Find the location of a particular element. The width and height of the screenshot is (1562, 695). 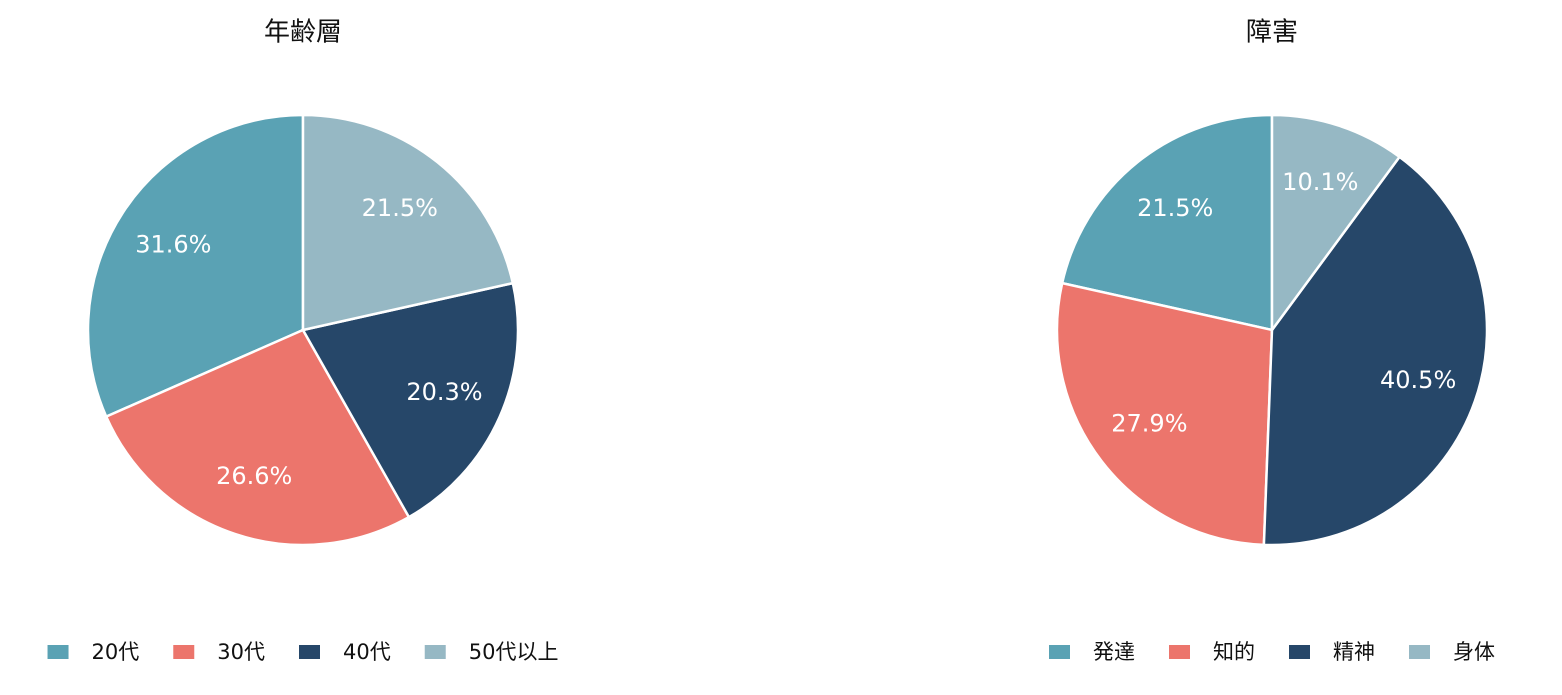

legend-label: 30代 is located at coordinates (241, 652).